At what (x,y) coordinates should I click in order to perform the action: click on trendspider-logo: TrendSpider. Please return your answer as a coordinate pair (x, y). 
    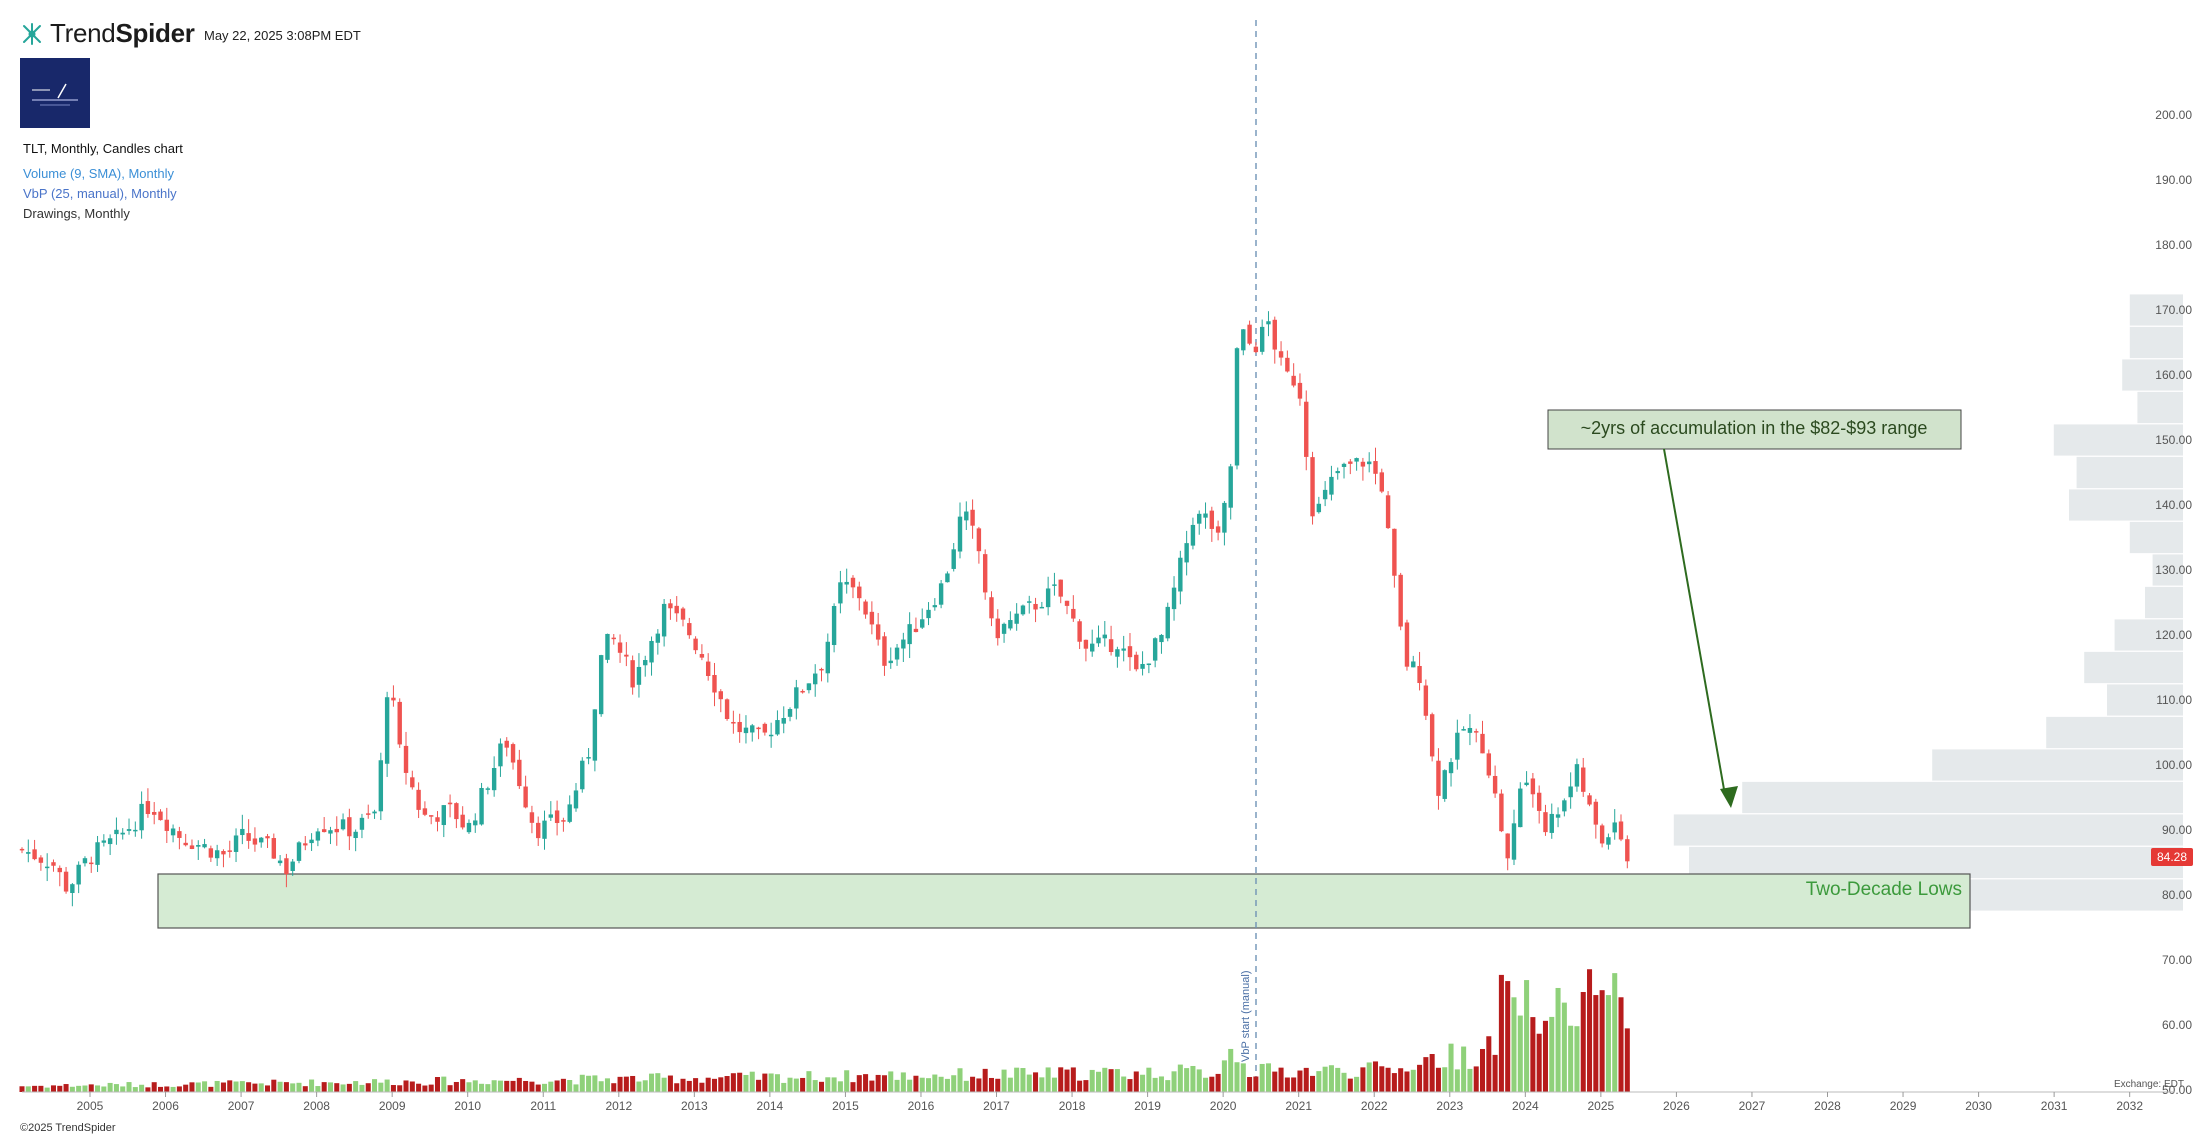
    Looking at the image, I should click on (107, 33).